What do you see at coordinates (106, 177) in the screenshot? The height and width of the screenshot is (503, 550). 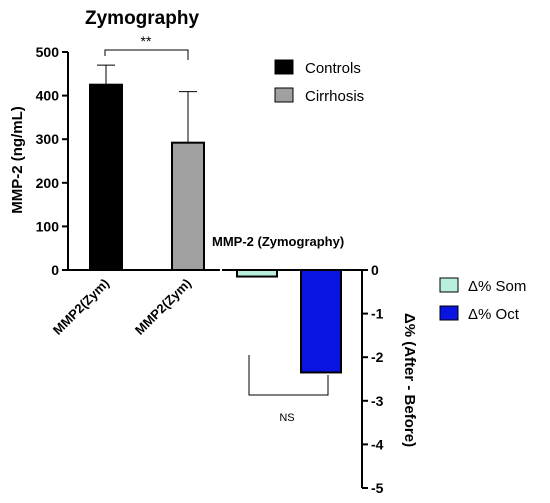 I see `bar-controls` at bounding box center [106, 177].